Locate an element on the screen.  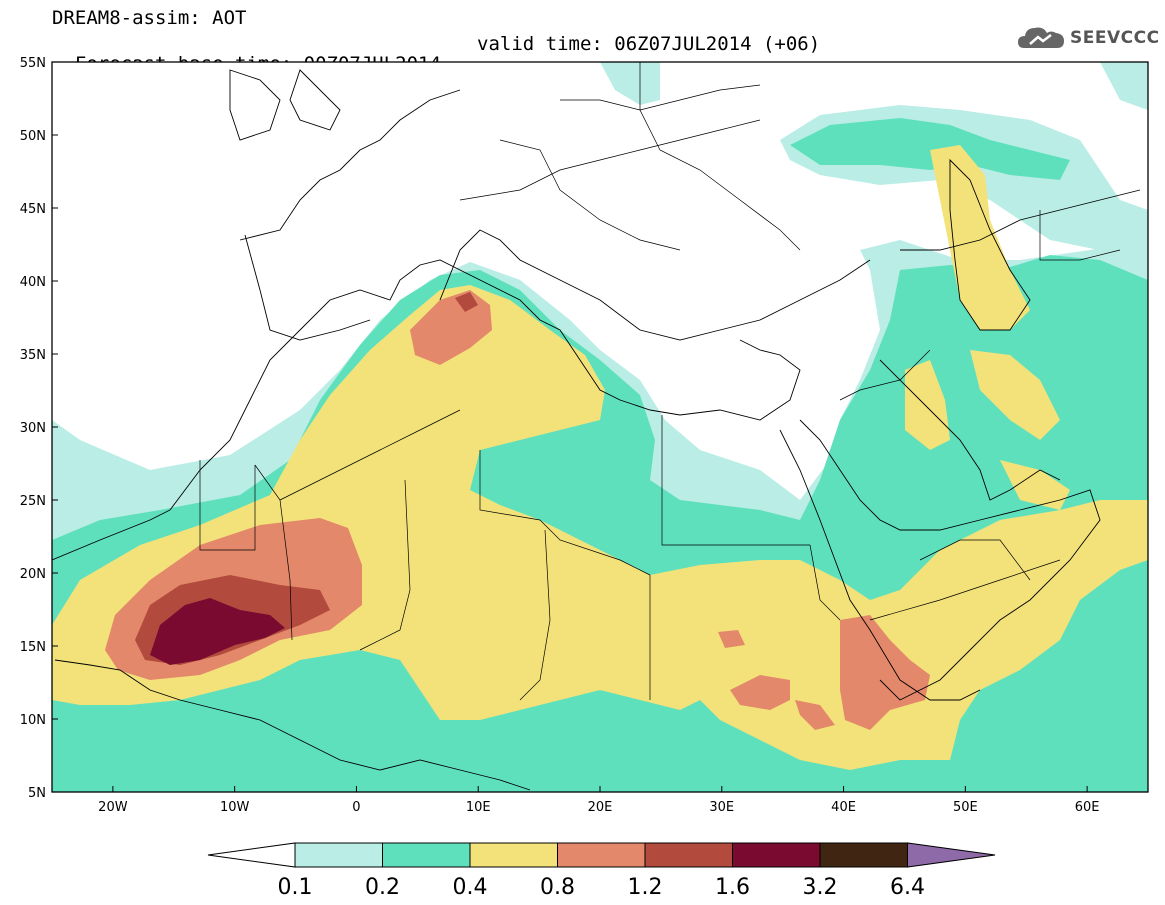
colorbar-label-0.2: 0.2 is located at coordinates (382, 887).